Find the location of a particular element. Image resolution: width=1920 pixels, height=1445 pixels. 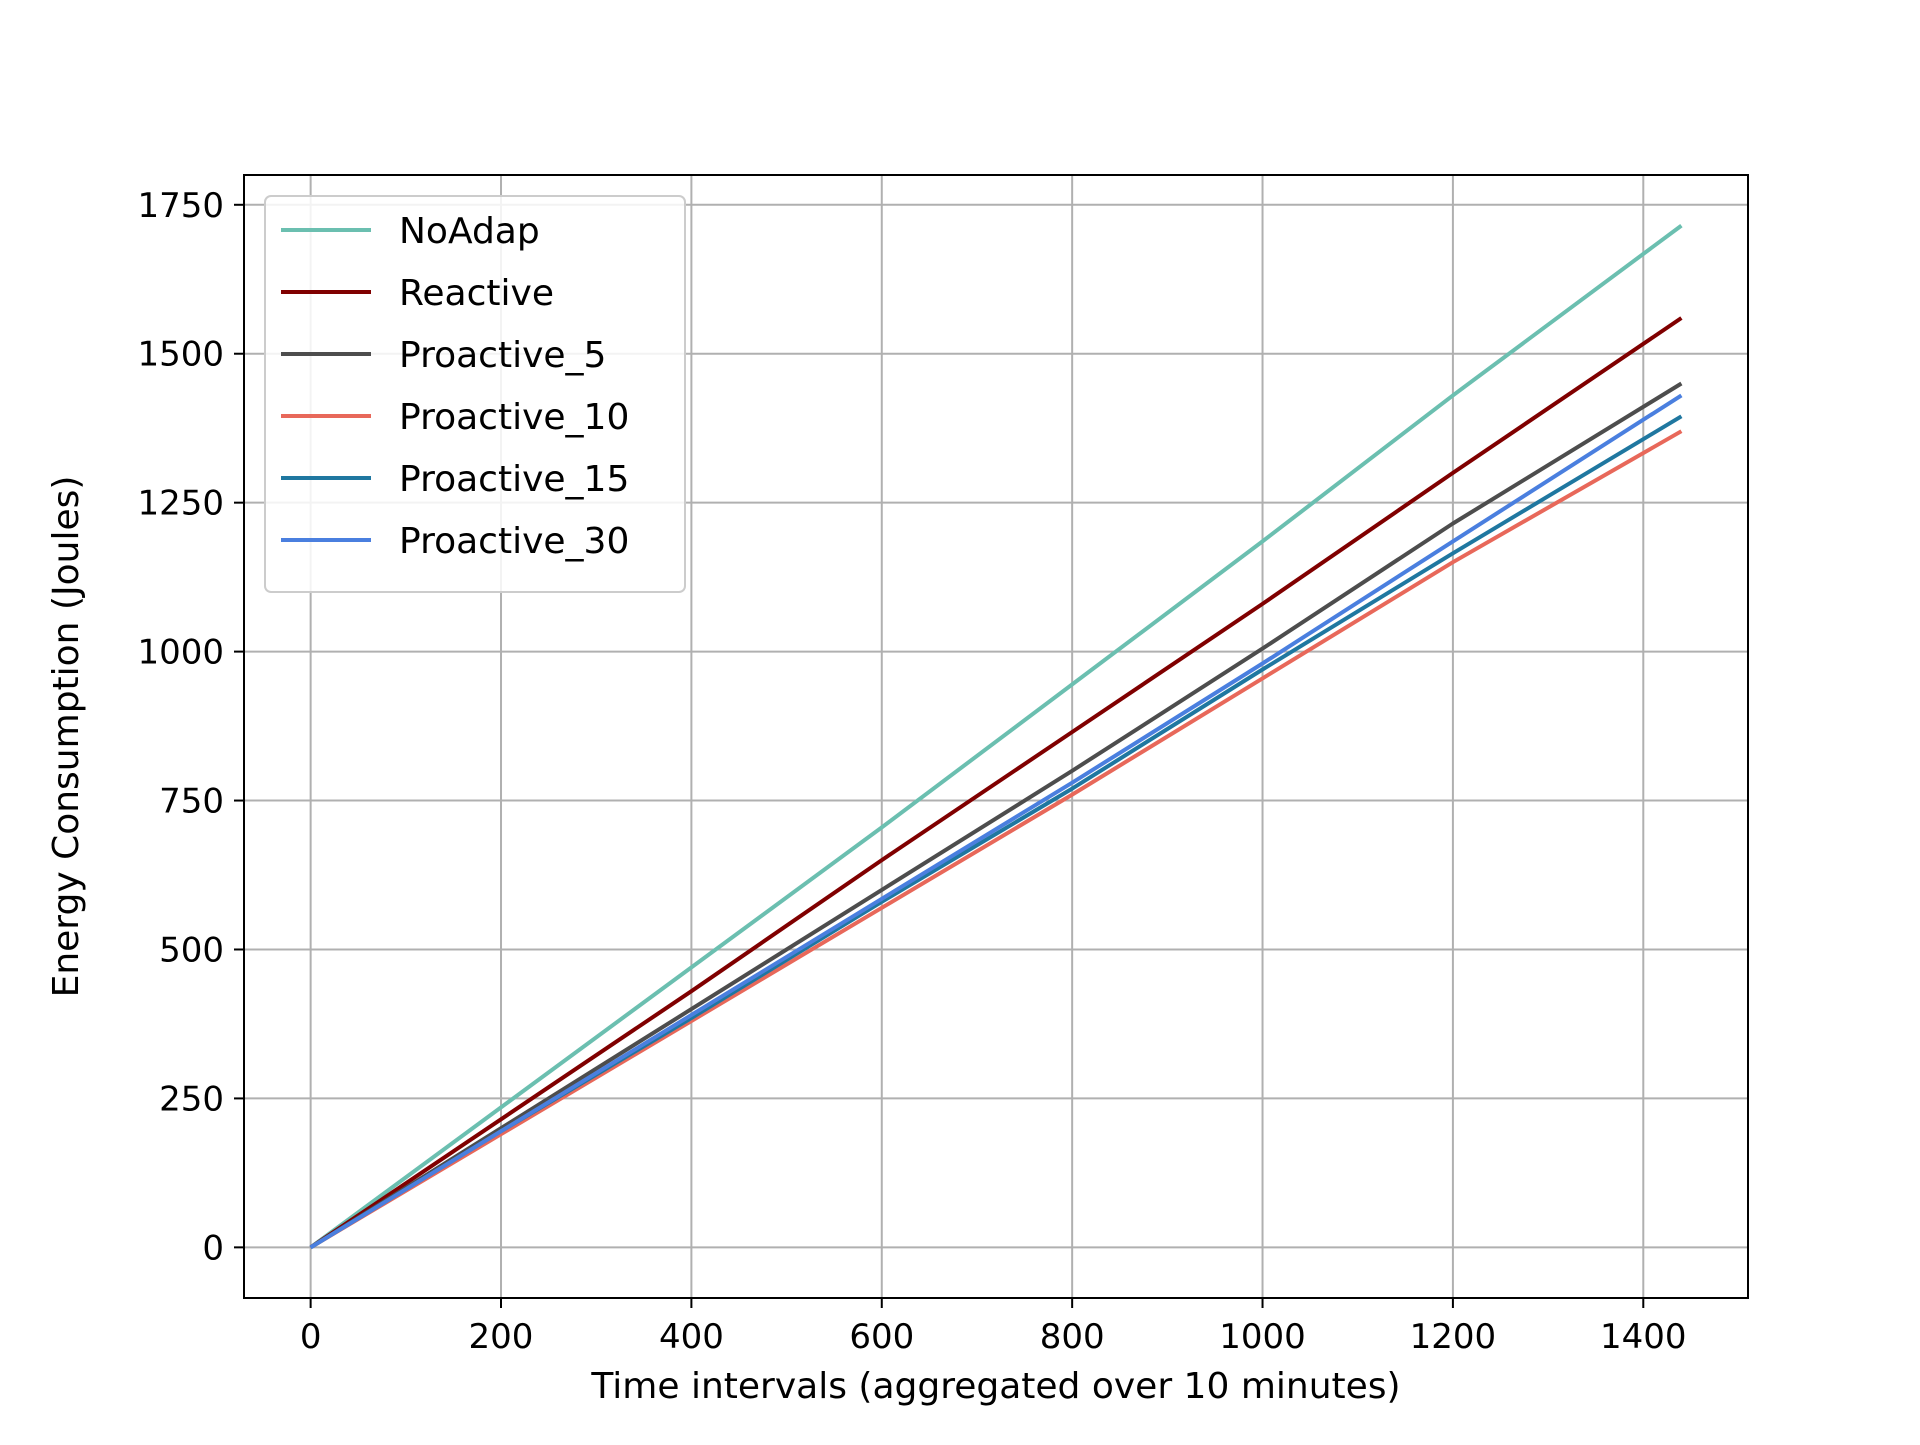

legend-label: Proactive_10 is located at coordinates (514, 417).